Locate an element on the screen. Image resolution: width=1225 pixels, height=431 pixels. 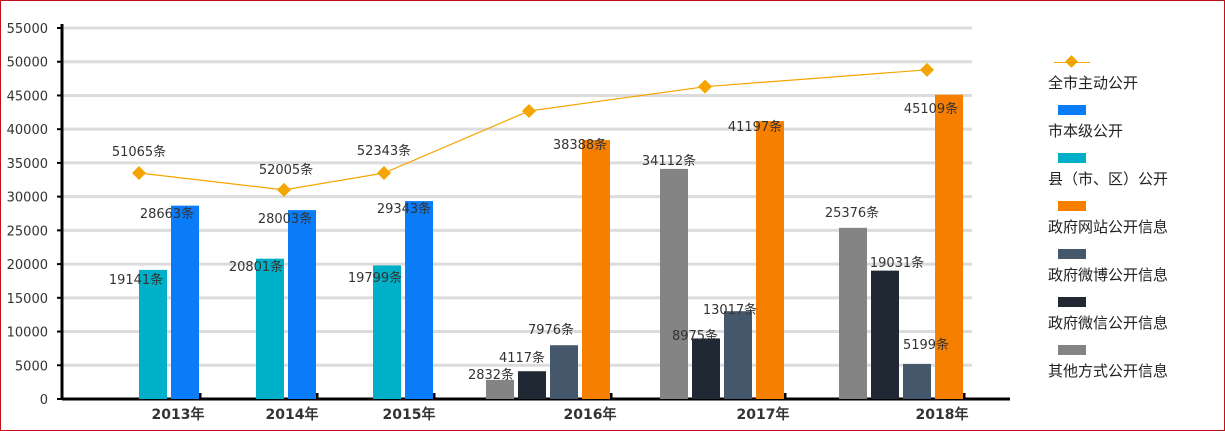
data-label: 34112条 is located at coordinates (669, 161).